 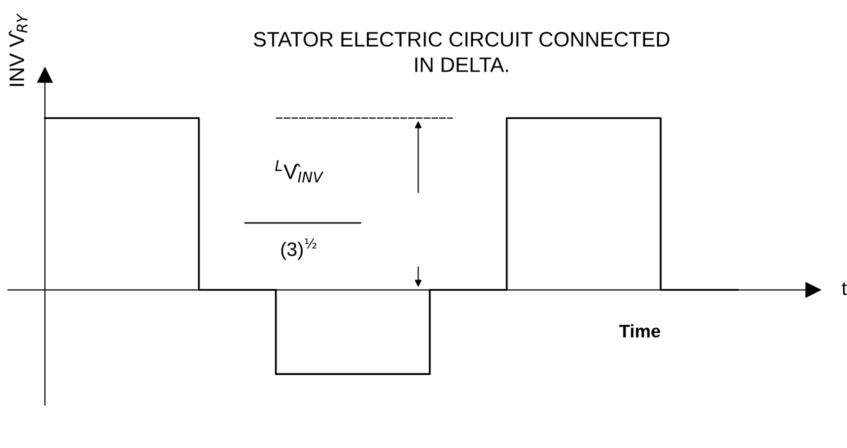 What do you see at coordinates (462, 52) in the screenshot?
I see `chart-title: STATOR ELECTRIC CIRCUIT CONNECTED IN DELTA.` at bounding box center [462, 52].